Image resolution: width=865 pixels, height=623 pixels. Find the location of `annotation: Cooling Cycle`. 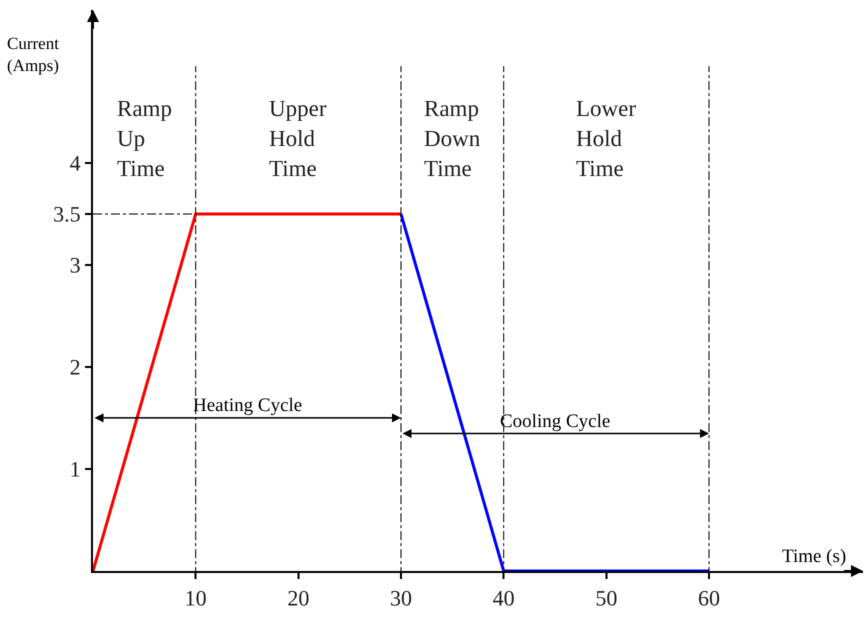

annotation: Cooling Cycle is located at coordinates (555, 421).